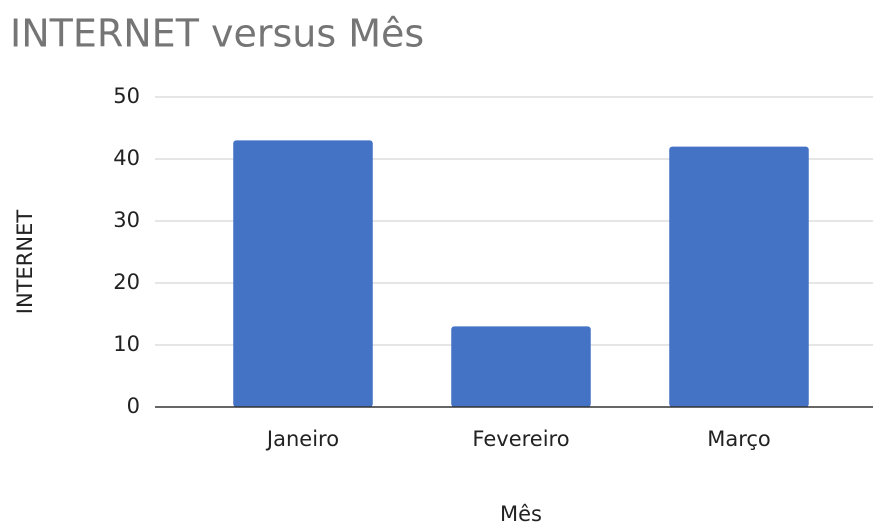 Image resolution: width=873 pixels, height=529 pixels. Describe the element at coordinates (126, 96) in the screenshot. I see `y-tick-label: 50` at that location.